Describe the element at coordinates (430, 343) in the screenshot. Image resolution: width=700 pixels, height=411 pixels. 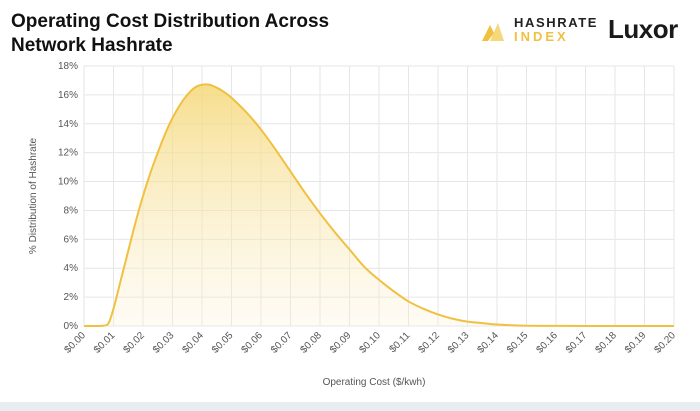
I see `x-tick-label: $0.12` at that location.